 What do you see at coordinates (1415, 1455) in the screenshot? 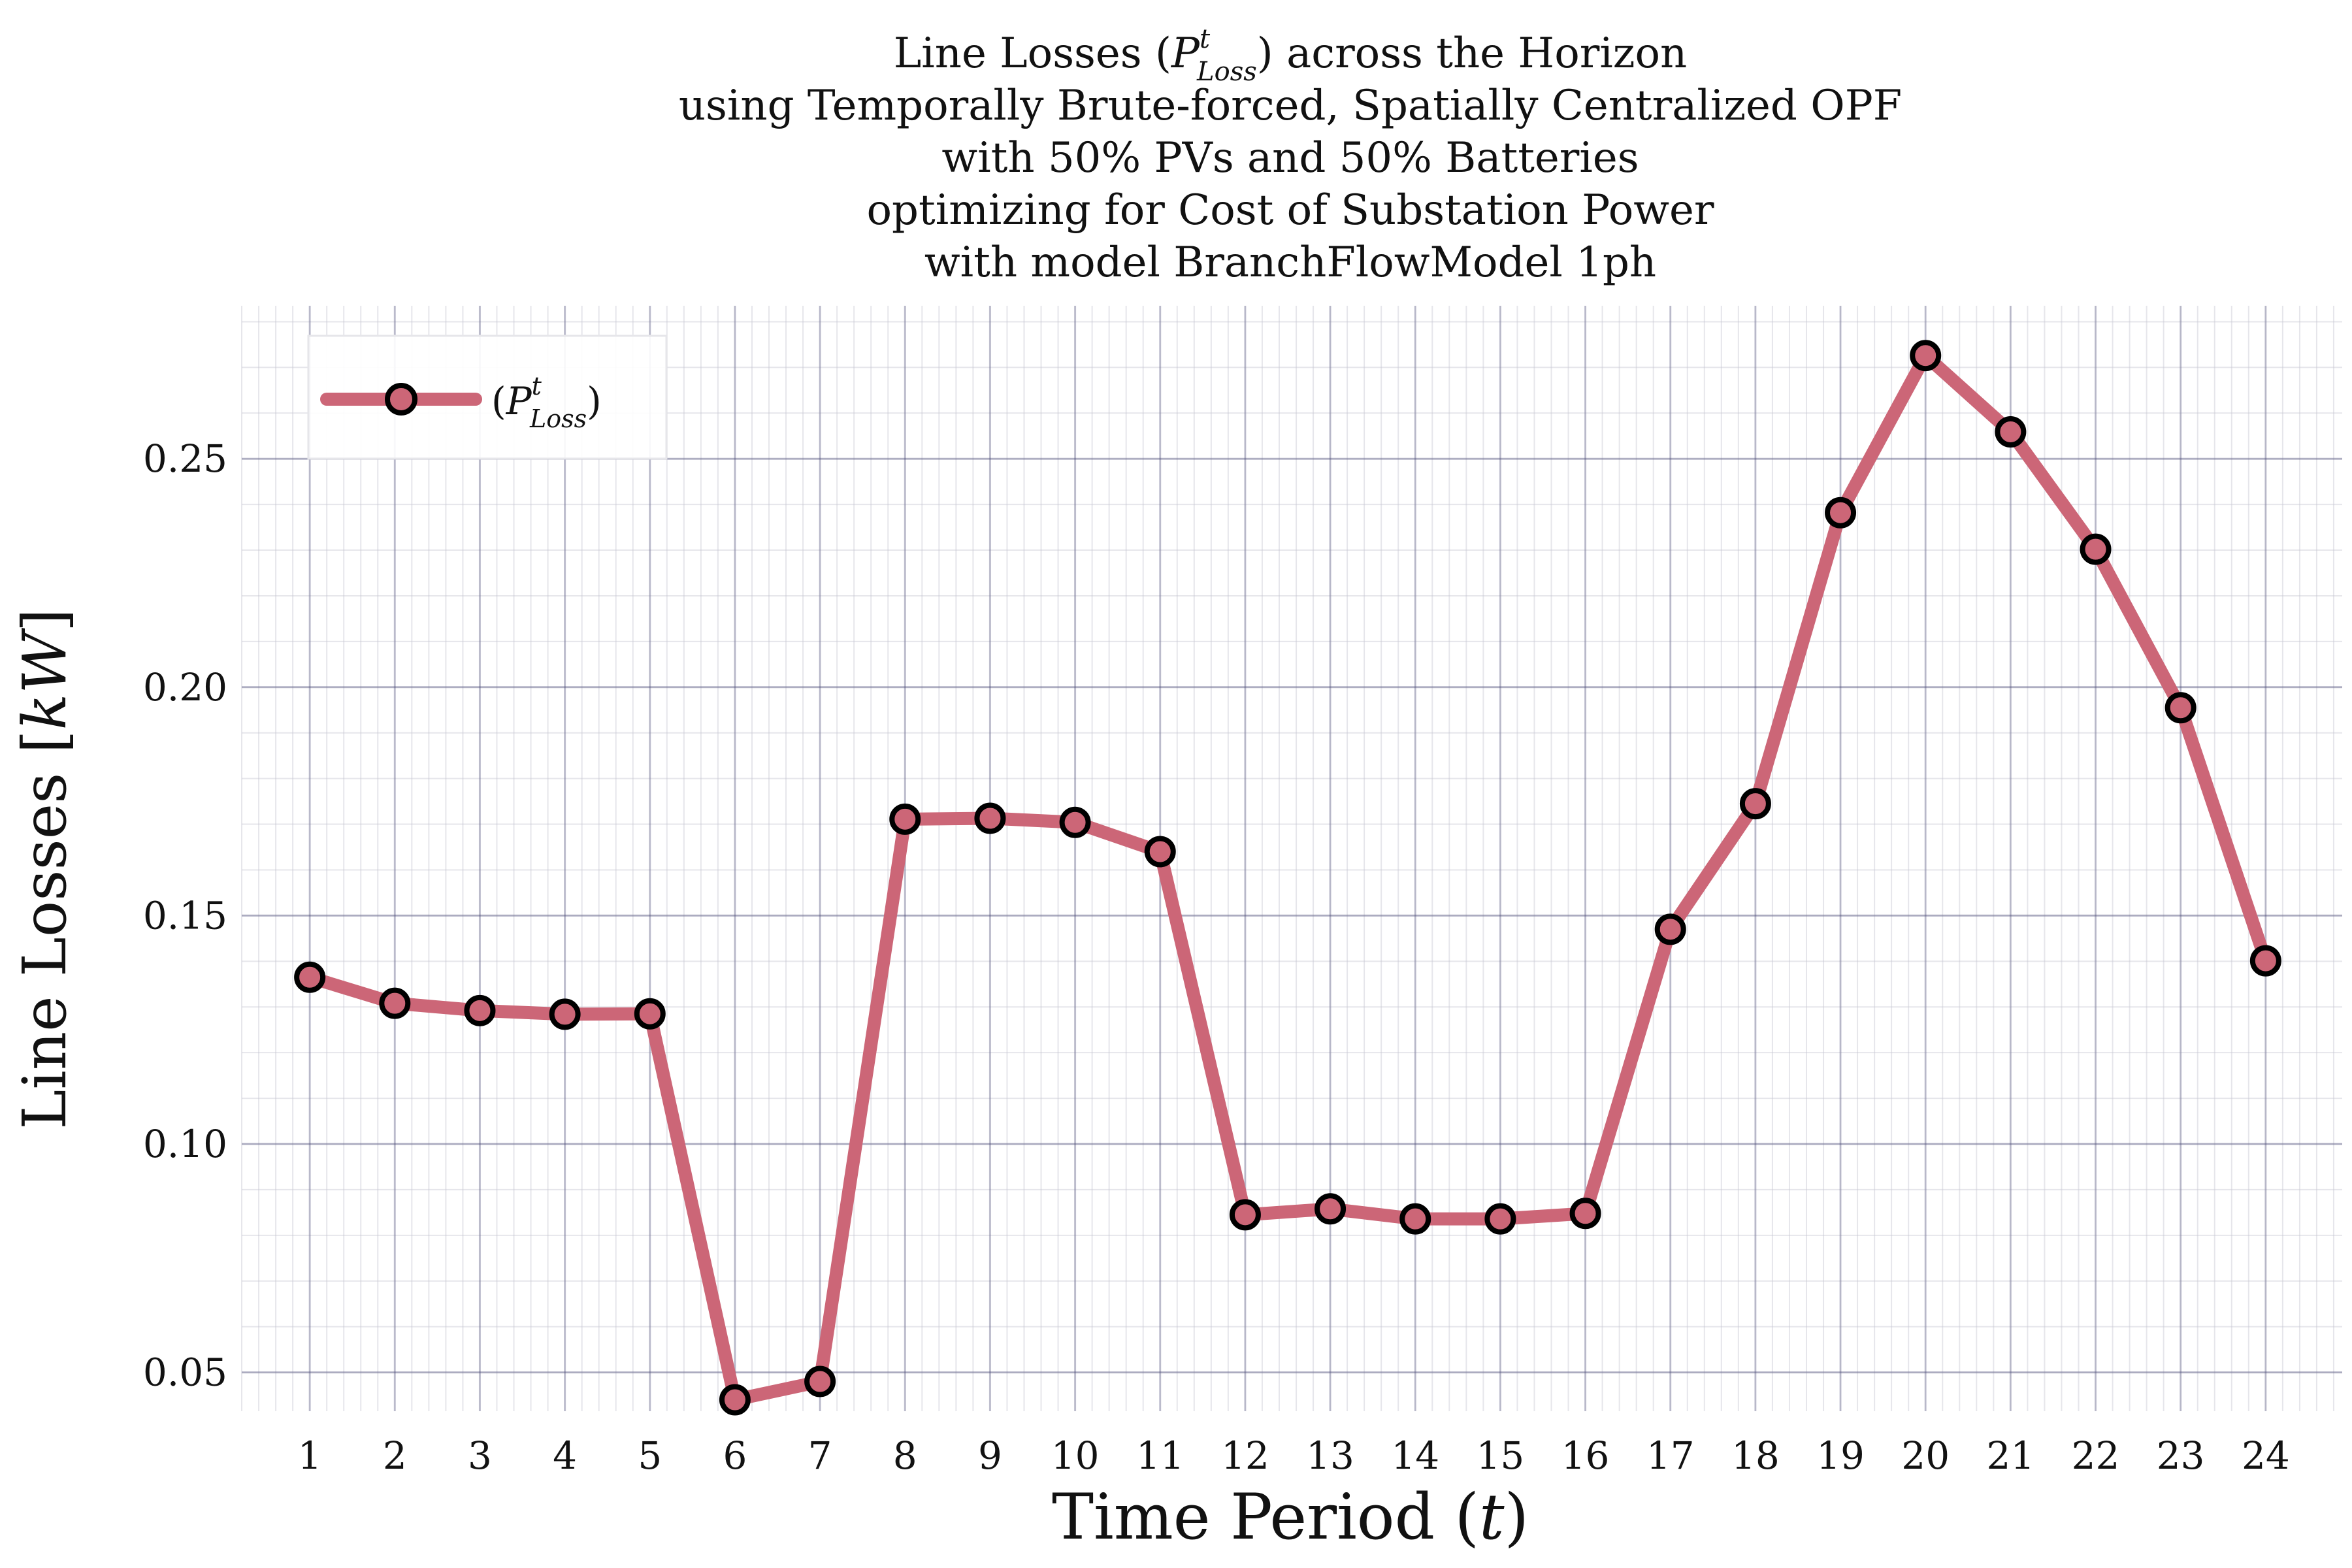
I see `x-tick-label: 14` at bounding box center [1415, 1455].